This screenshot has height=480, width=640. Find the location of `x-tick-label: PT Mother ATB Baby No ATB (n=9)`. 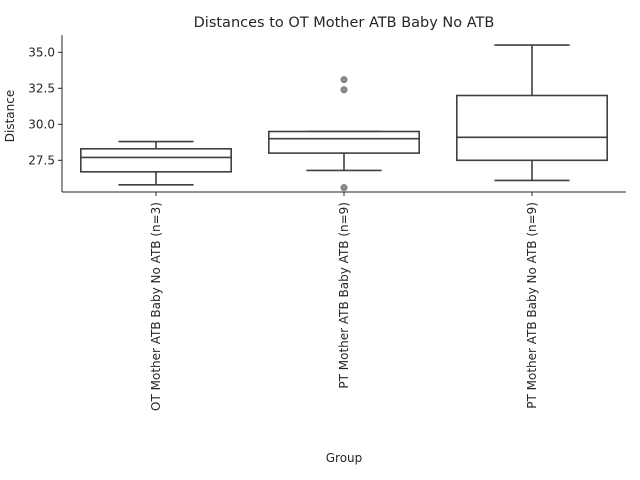

x-tick-label: PT Mother ATB Baby No ATB (n=9) is located at coordinates (532, 305).